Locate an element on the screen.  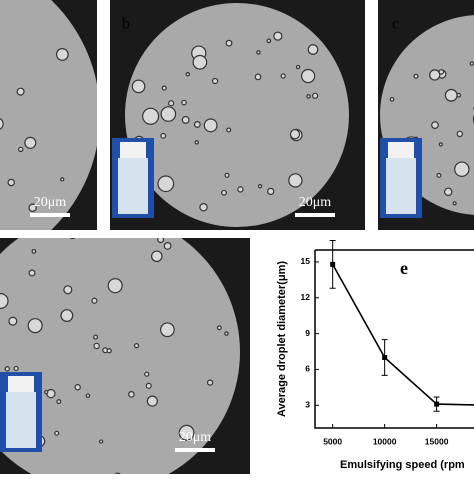
x-axis-label: Emulsifying speed (rpm is located at coordinates (402, 465).